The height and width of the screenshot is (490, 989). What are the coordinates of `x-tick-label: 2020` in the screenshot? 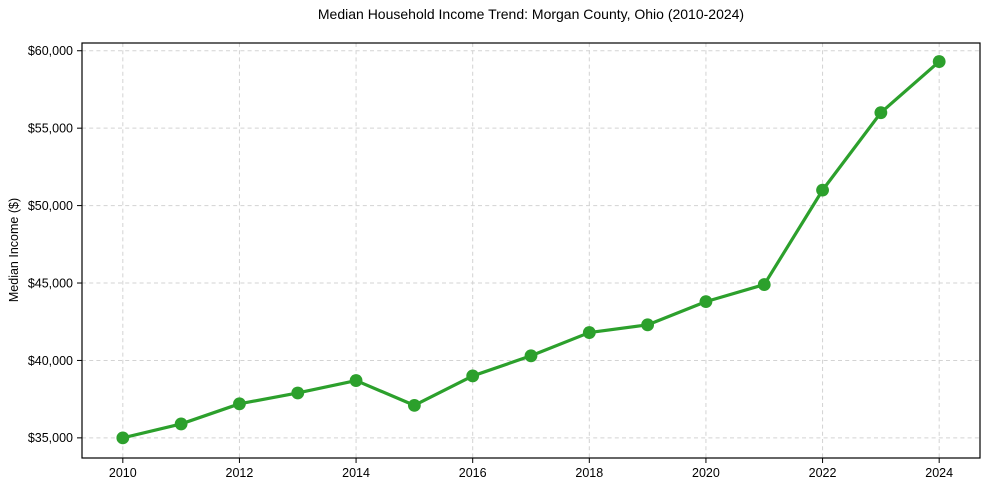 It's located at (706, 473).